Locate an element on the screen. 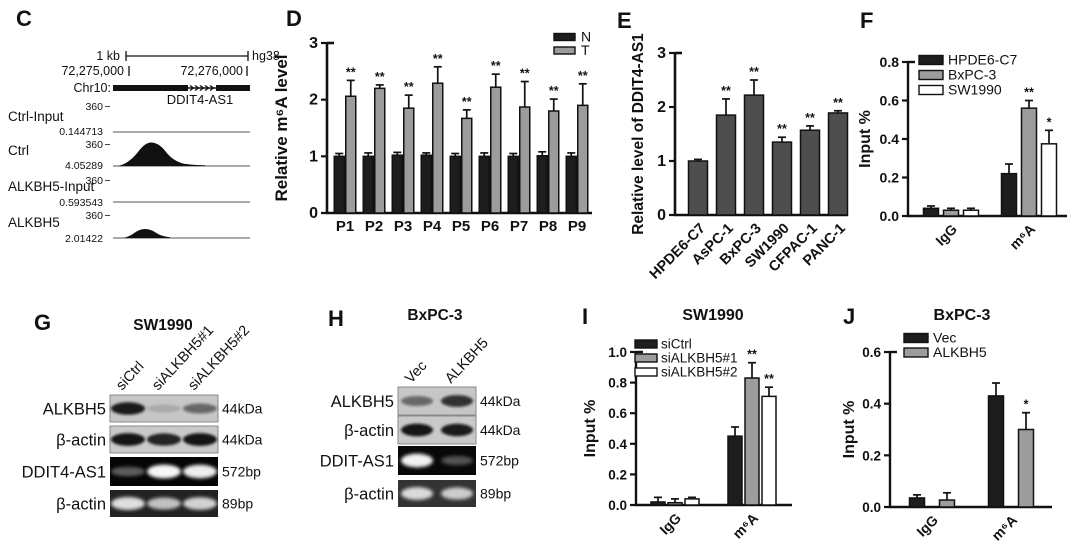 This screenshot has width=1080, height=551. chart-title: BxPC-3 is located at coordinates (962, 315).